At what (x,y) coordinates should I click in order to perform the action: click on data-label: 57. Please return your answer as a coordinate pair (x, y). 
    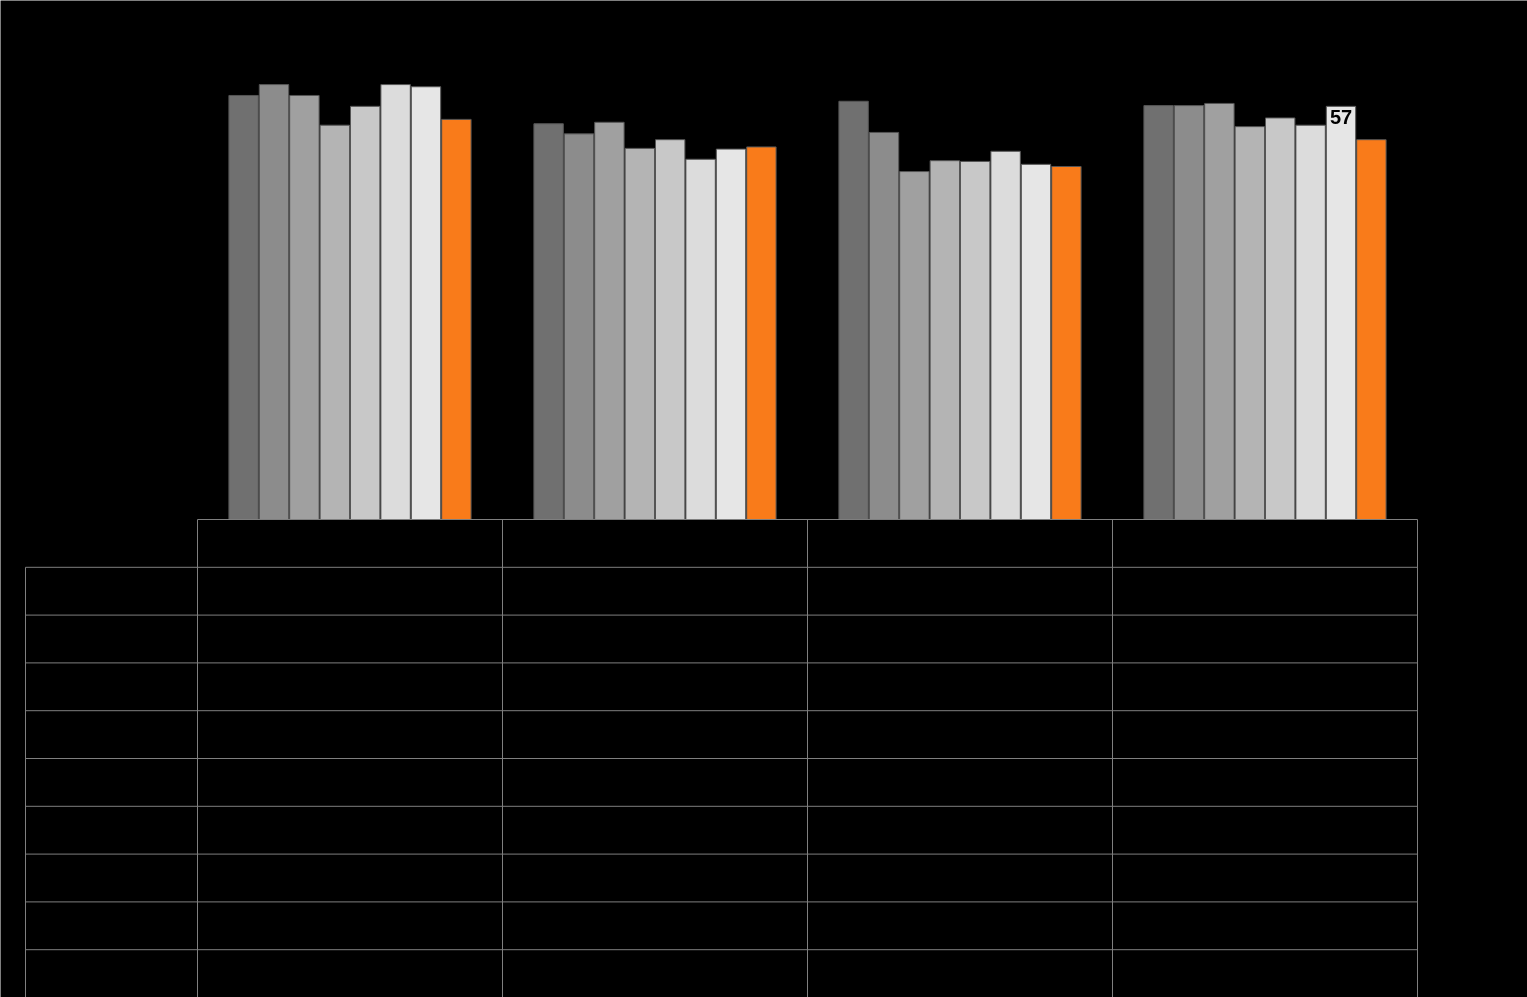
    Looking at the image, I should click on (1341, 117).